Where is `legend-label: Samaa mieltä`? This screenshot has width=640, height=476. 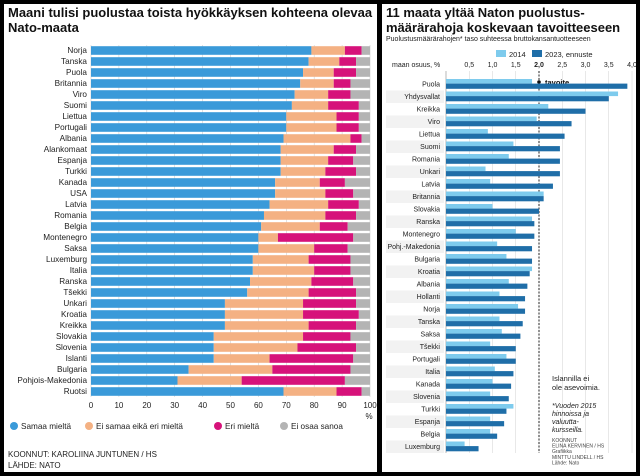 legend-label: Samaa mieltä is located at coordinates (46, 426).